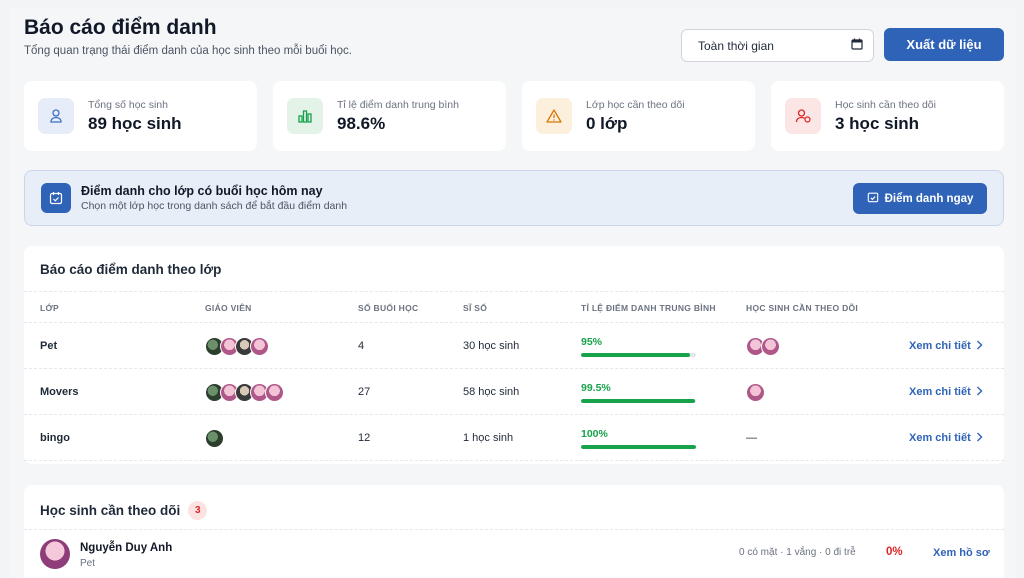 The height and width of the screenshot is (578, 1024). What do you see at coordinates (803, 116) in the screenshot?
I see `user-alert-icon` at bounding box center [803, 116].